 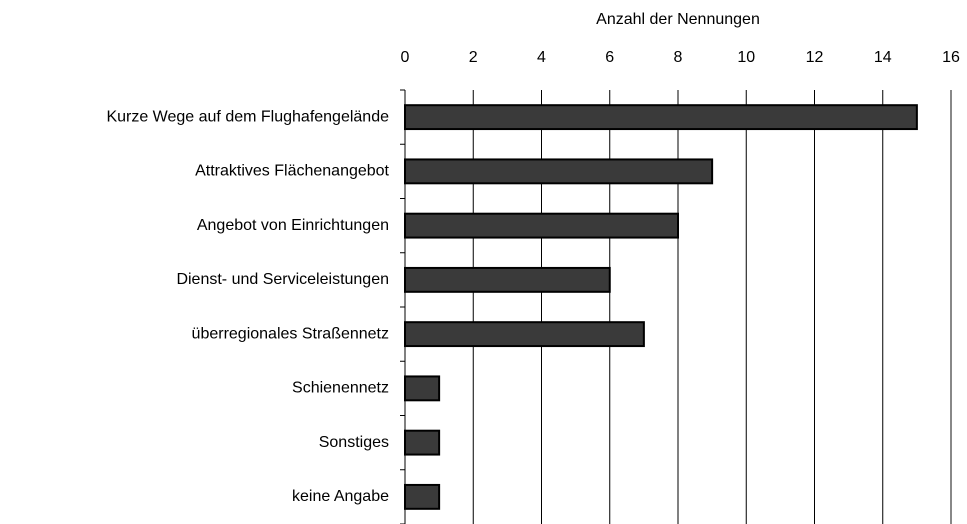 I want to click on x-tick-label: 2, so click(x=473, y=57).